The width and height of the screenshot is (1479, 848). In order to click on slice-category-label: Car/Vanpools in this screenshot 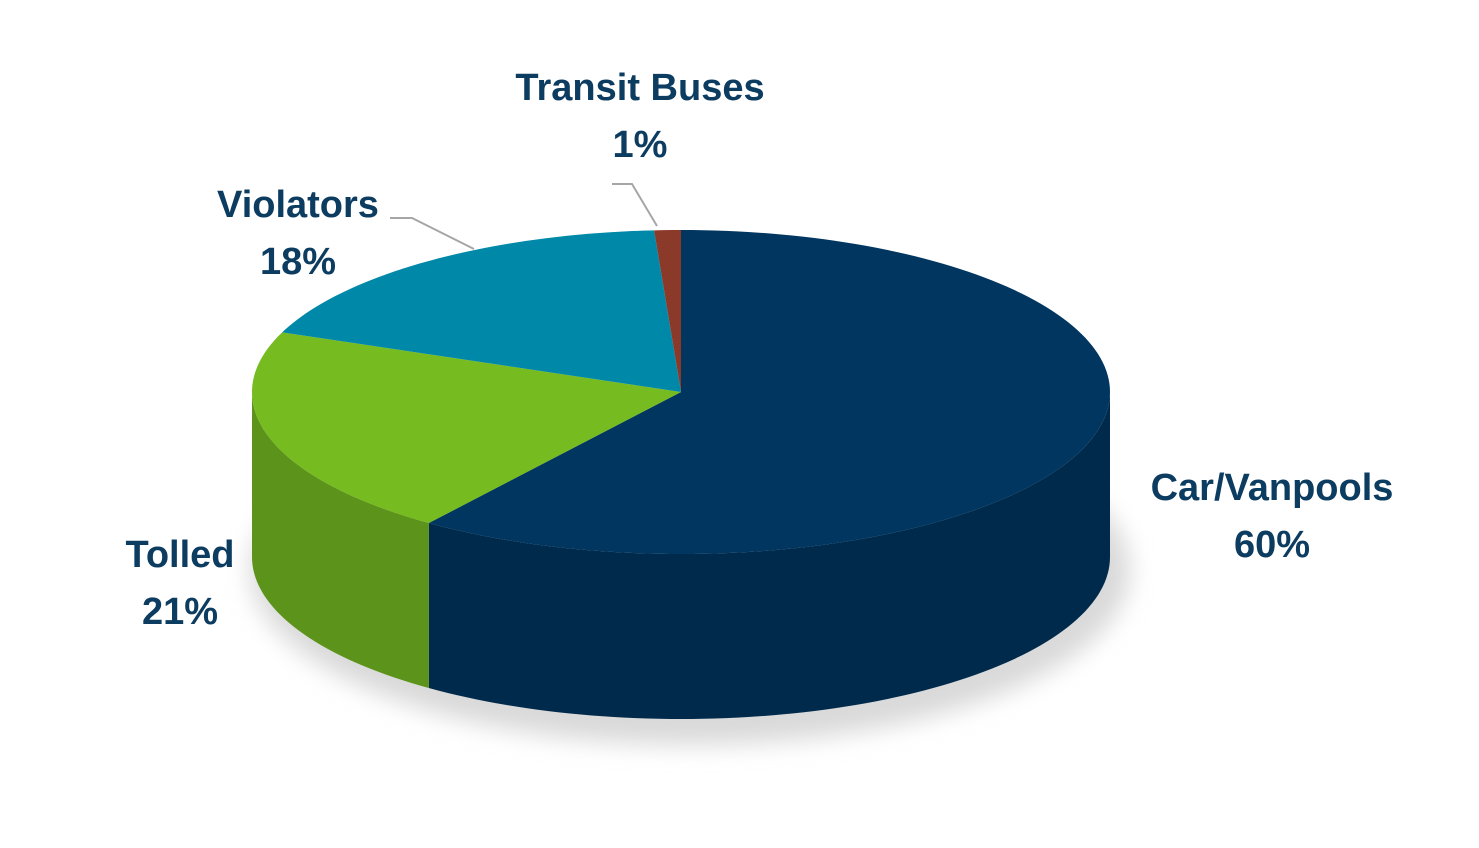, I will do `click(1272, 488)`.